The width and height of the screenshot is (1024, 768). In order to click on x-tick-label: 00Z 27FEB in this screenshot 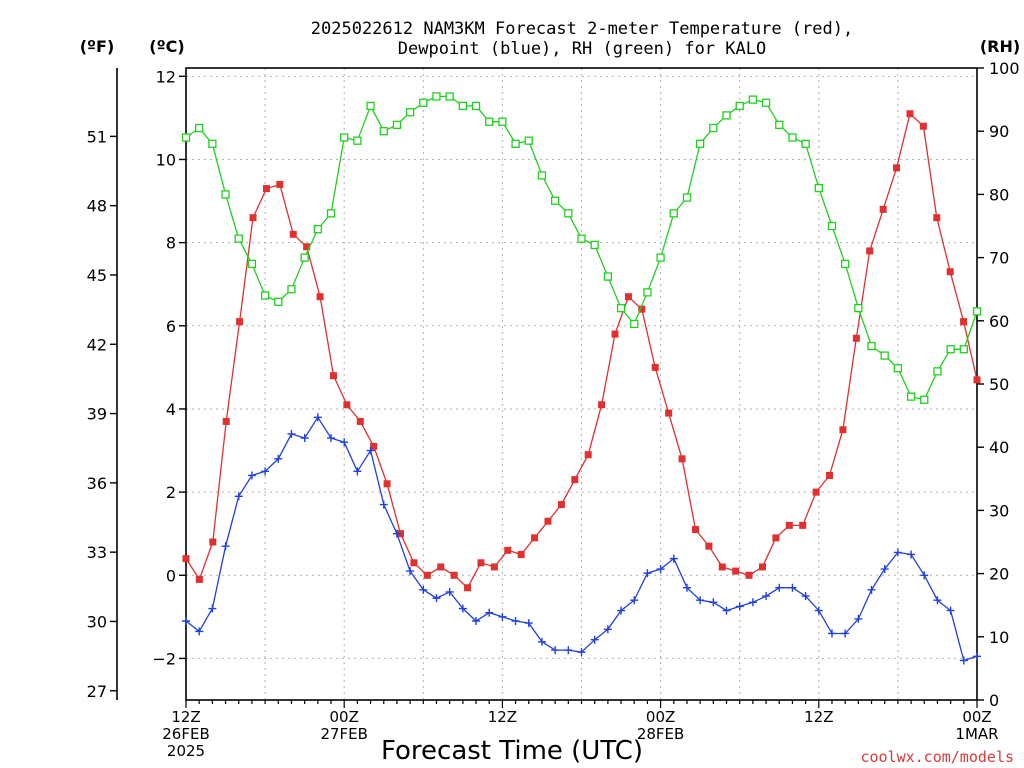, I will do `click(343, 725)`.